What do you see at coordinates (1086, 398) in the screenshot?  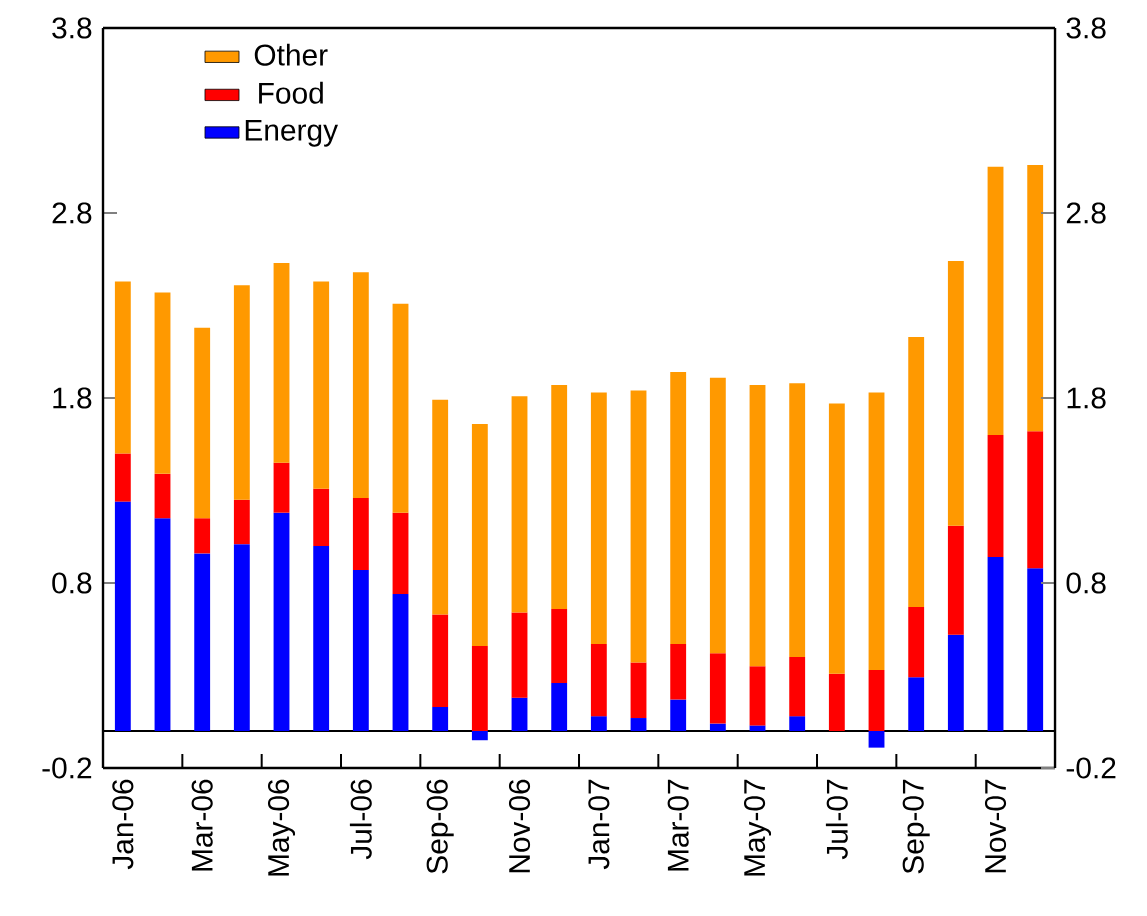 I see `y-tick-label: 1.8` at bounding box center [1086, 398].